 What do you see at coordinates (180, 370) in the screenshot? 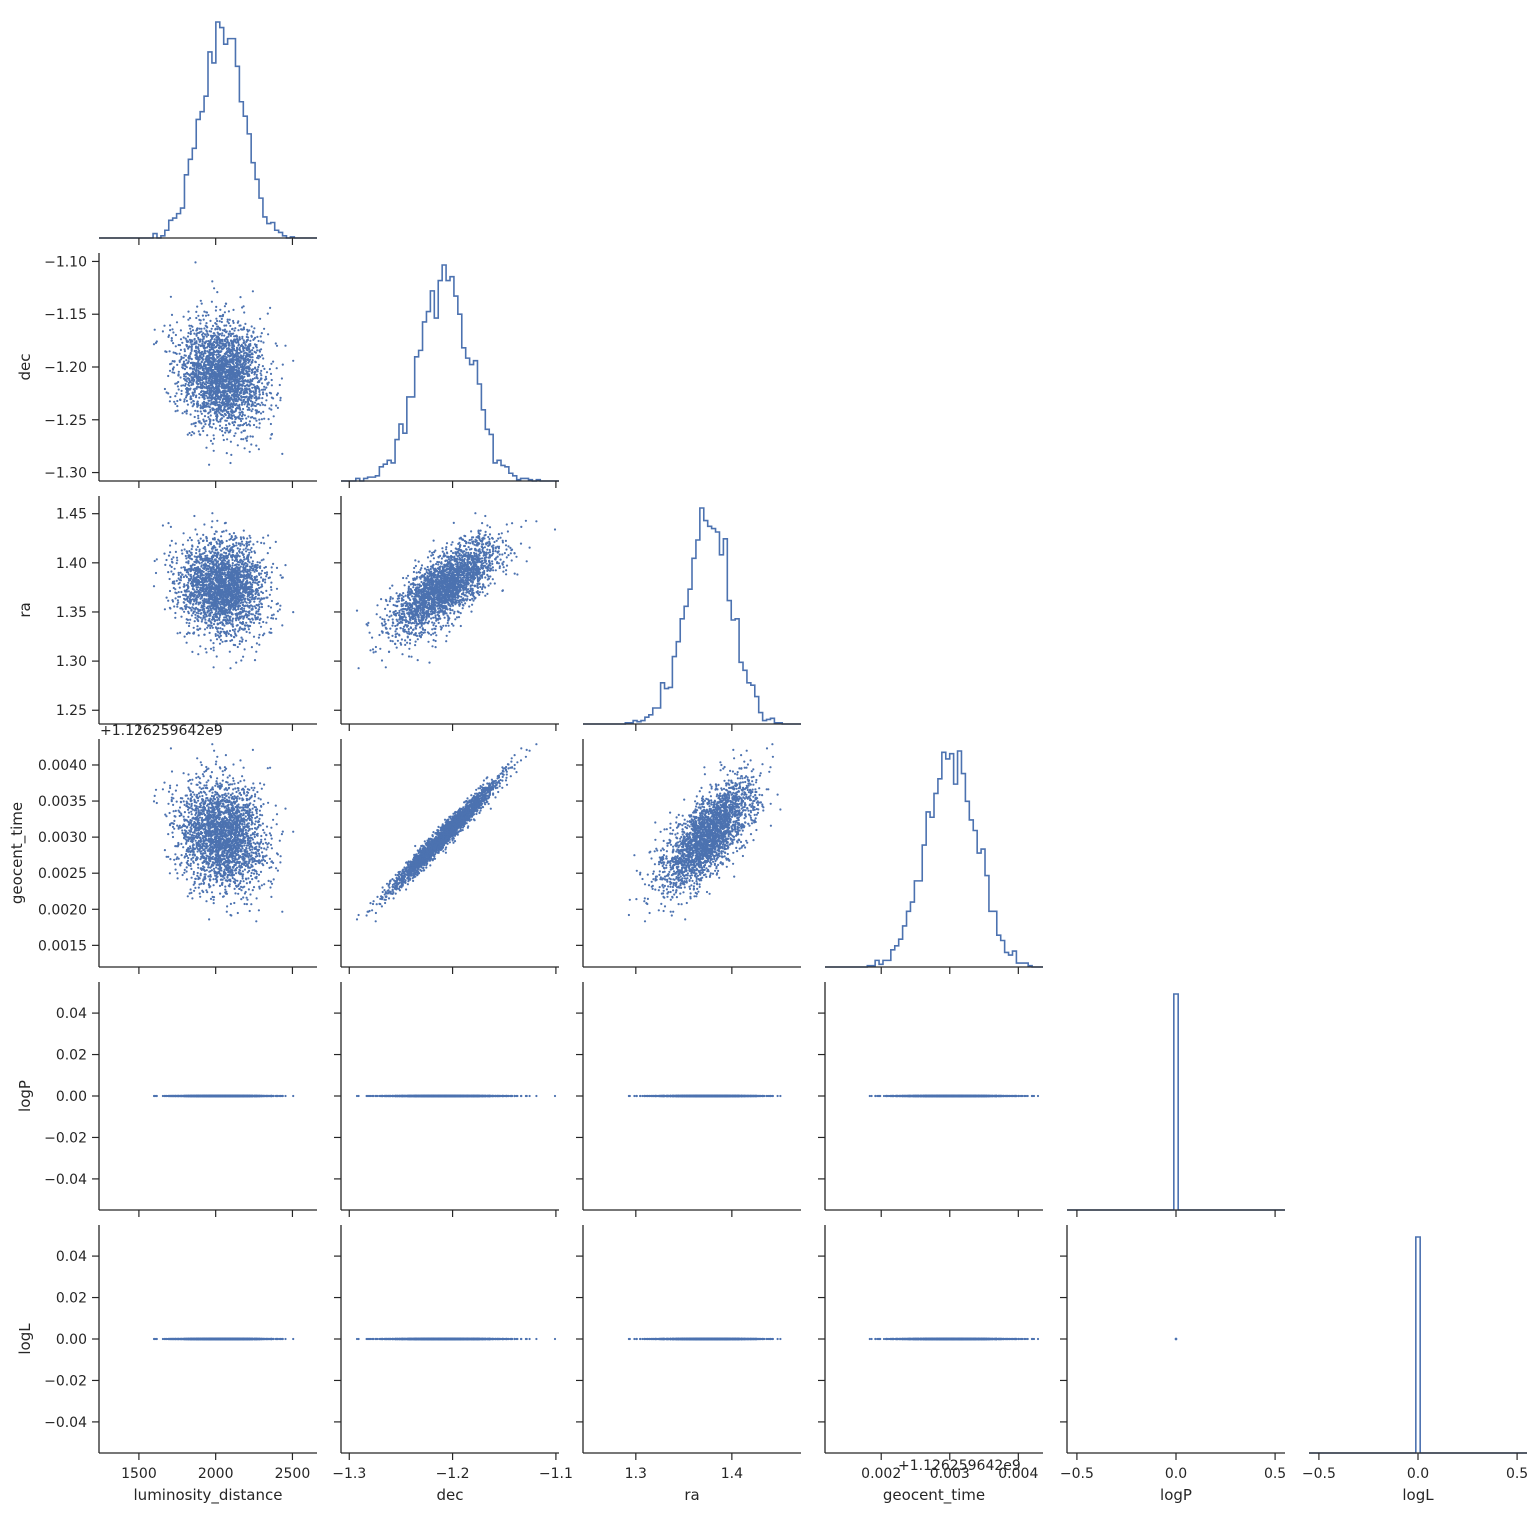
I see `panel-dec-vs-luminosity-distance: −1.30−1.25−1.20−1.15−1.10` at bounding box center [180, 370].